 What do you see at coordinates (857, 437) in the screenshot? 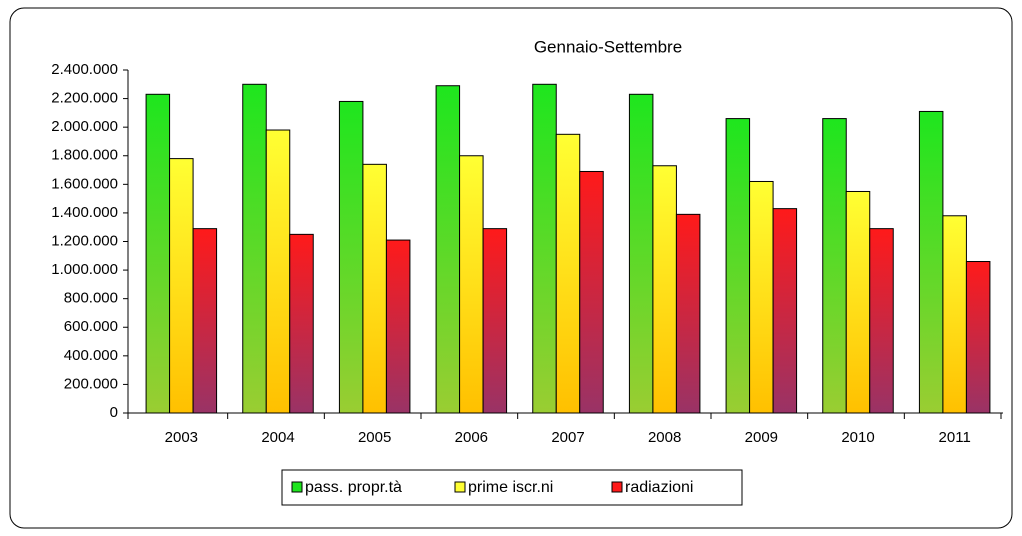
I see `x-tick-label: 2010` at bounding box center [857, 437].